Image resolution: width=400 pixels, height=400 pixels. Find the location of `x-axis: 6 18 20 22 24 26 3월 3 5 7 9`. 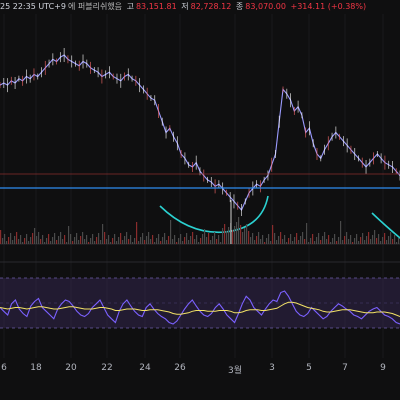

x-axis: 6 18 20 22 24 26 3월 3 5 7 9 is located at coordinates (200, 379).